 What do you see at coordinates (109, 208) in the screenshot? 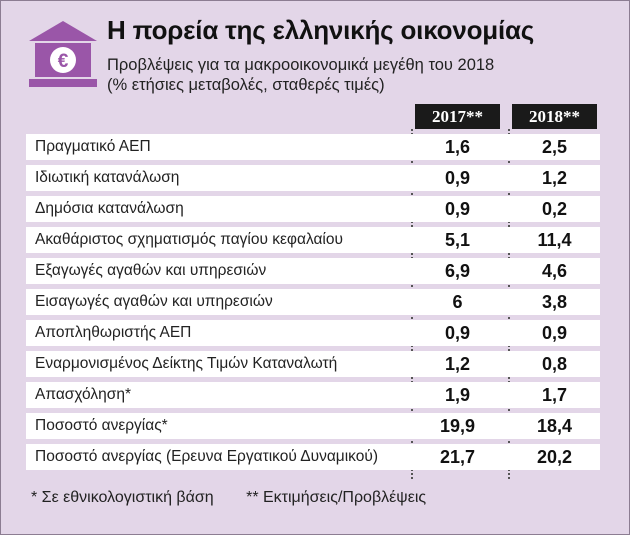
I see `row-label: Δημόσια κατανάλωση` at bounding box center [109, 208].